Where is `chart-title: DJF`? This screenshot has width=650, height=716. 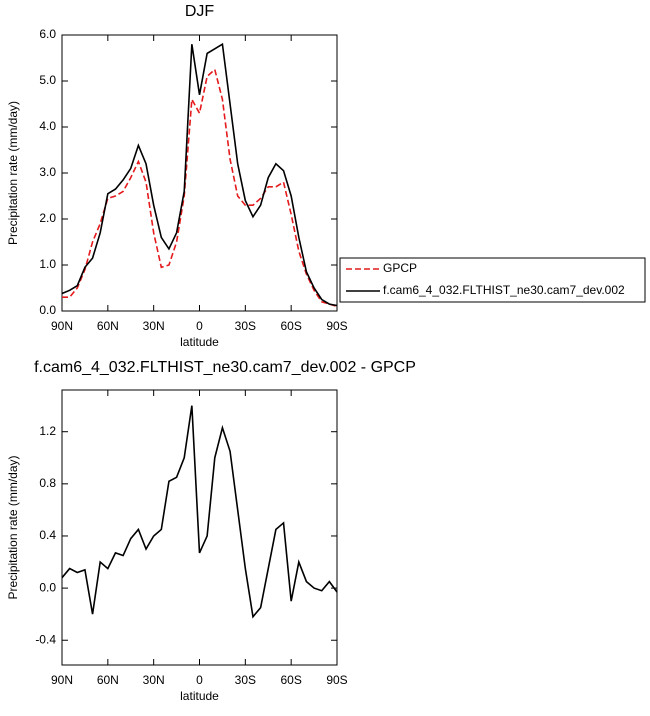
chart-title: DJF is located at coordinates (200, 11).